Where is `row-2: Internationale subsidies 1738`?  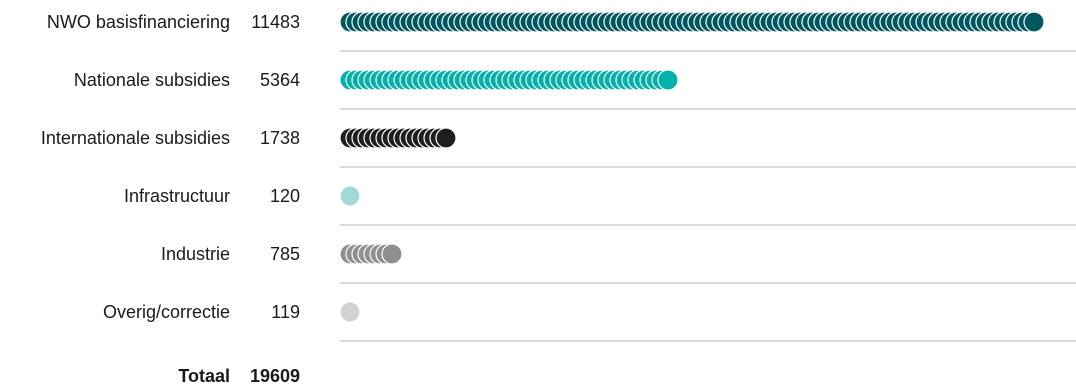 row-2: Internationale subsidies 1738 is located at coordinates (558, 128).